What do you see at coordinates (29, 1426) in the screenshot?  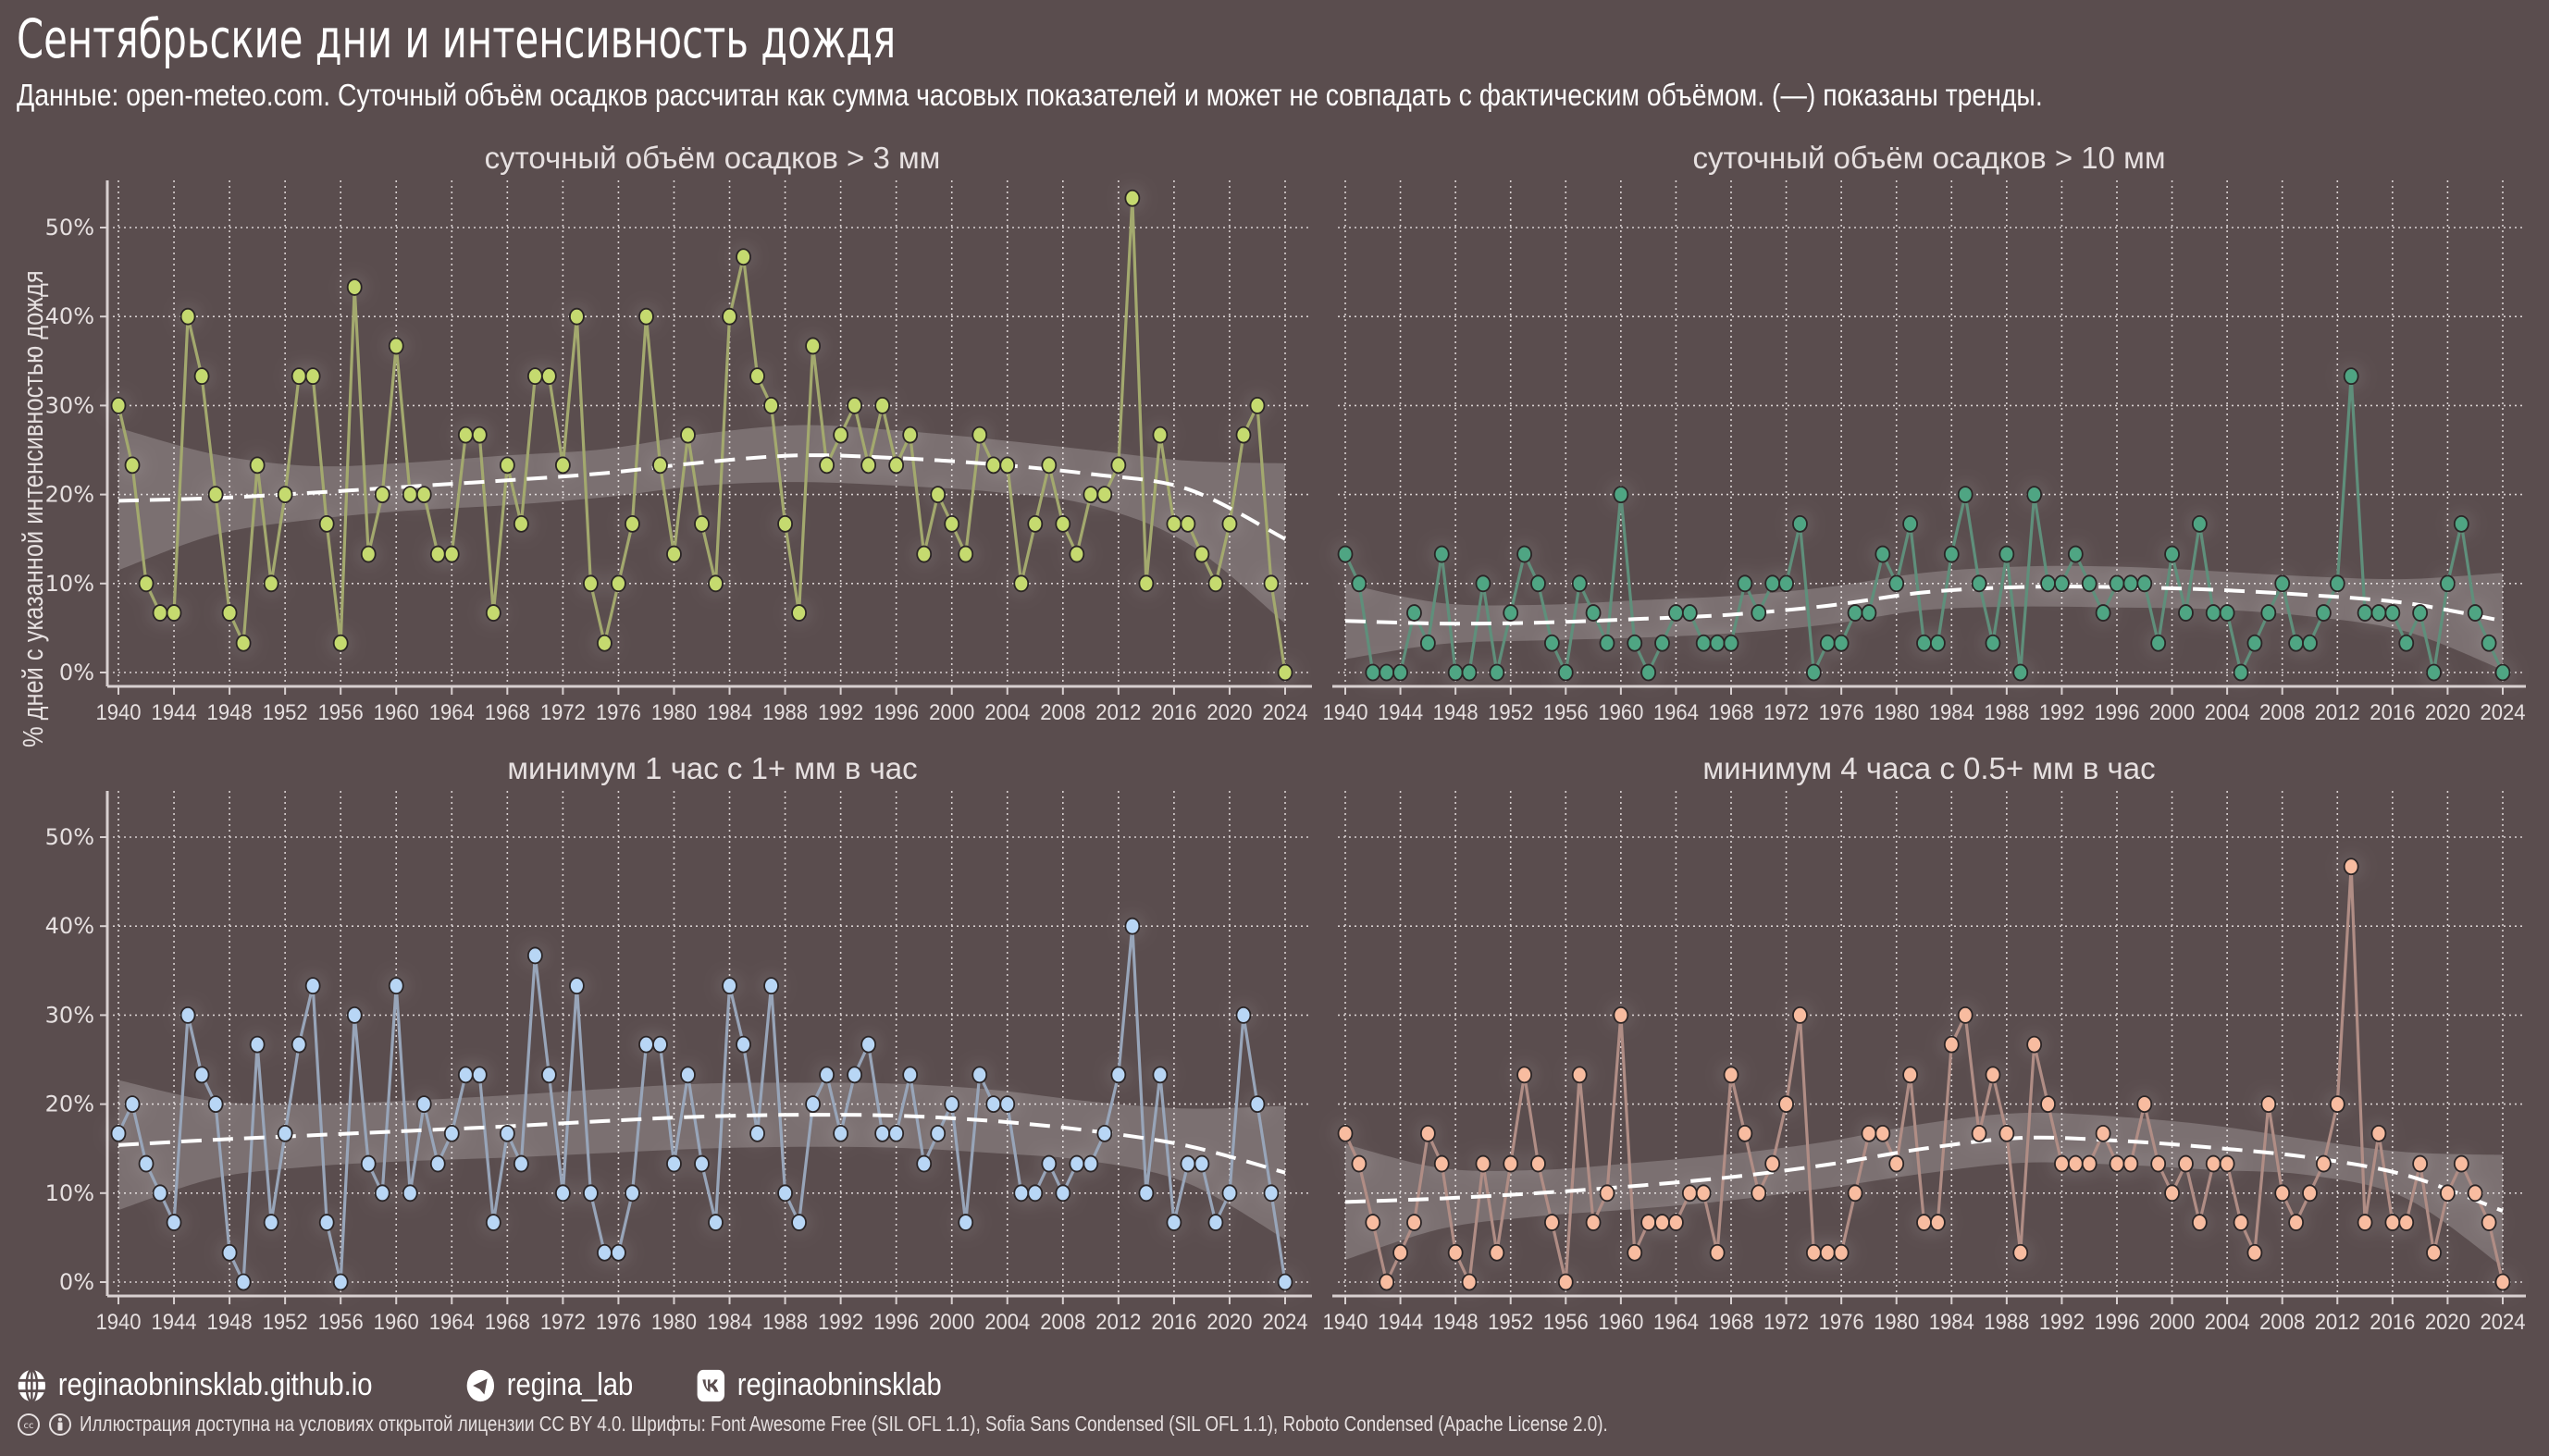 I see `svg-text: cc` at bounding box center [29, 1426].